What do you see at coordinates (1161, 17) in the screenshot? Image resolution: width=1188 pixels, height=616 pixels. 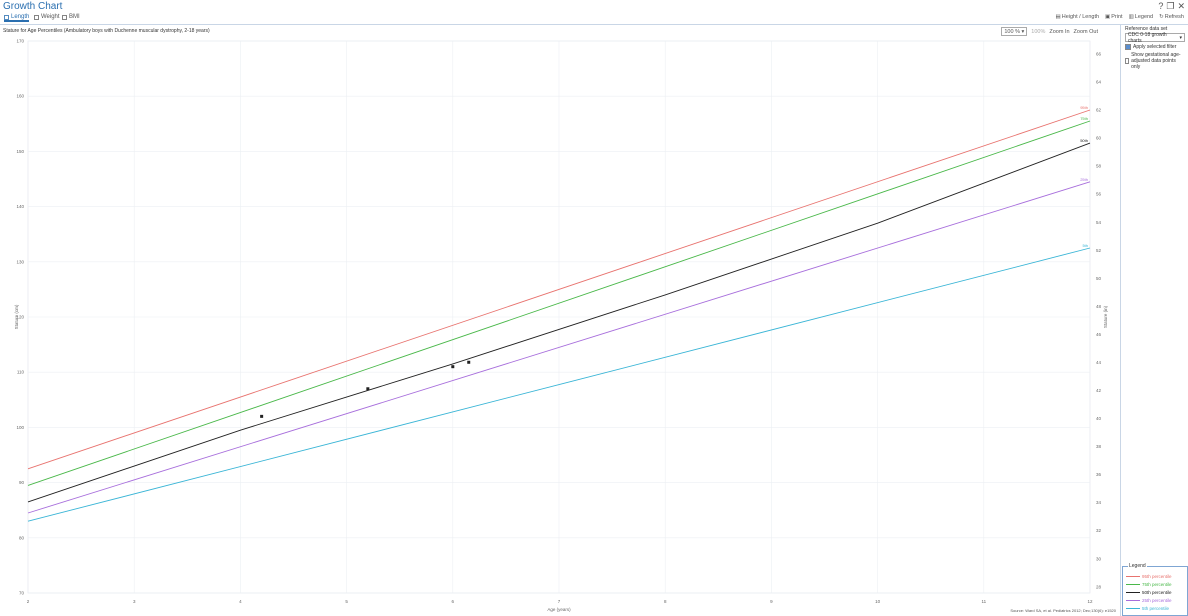 I see `refresh-icon: ↻` at bounding box center [1161, 17].